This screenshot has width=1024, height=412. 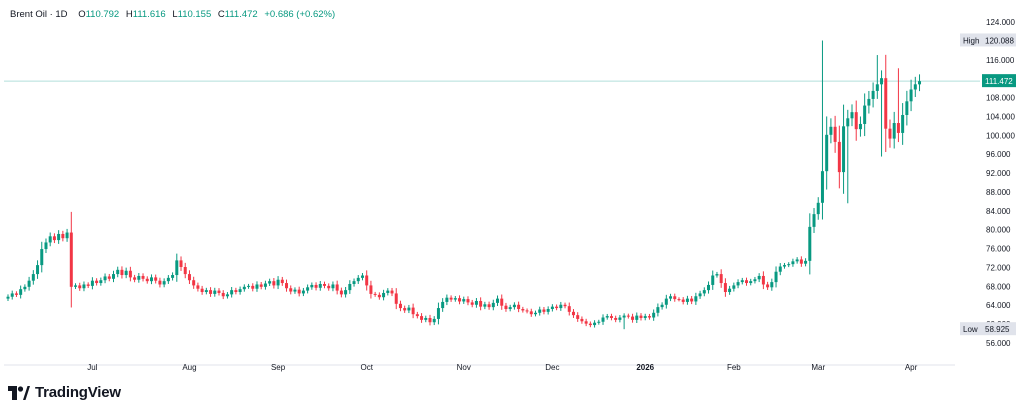 I want to click on x-tick-label: Oct, so click(x=366, y=367).